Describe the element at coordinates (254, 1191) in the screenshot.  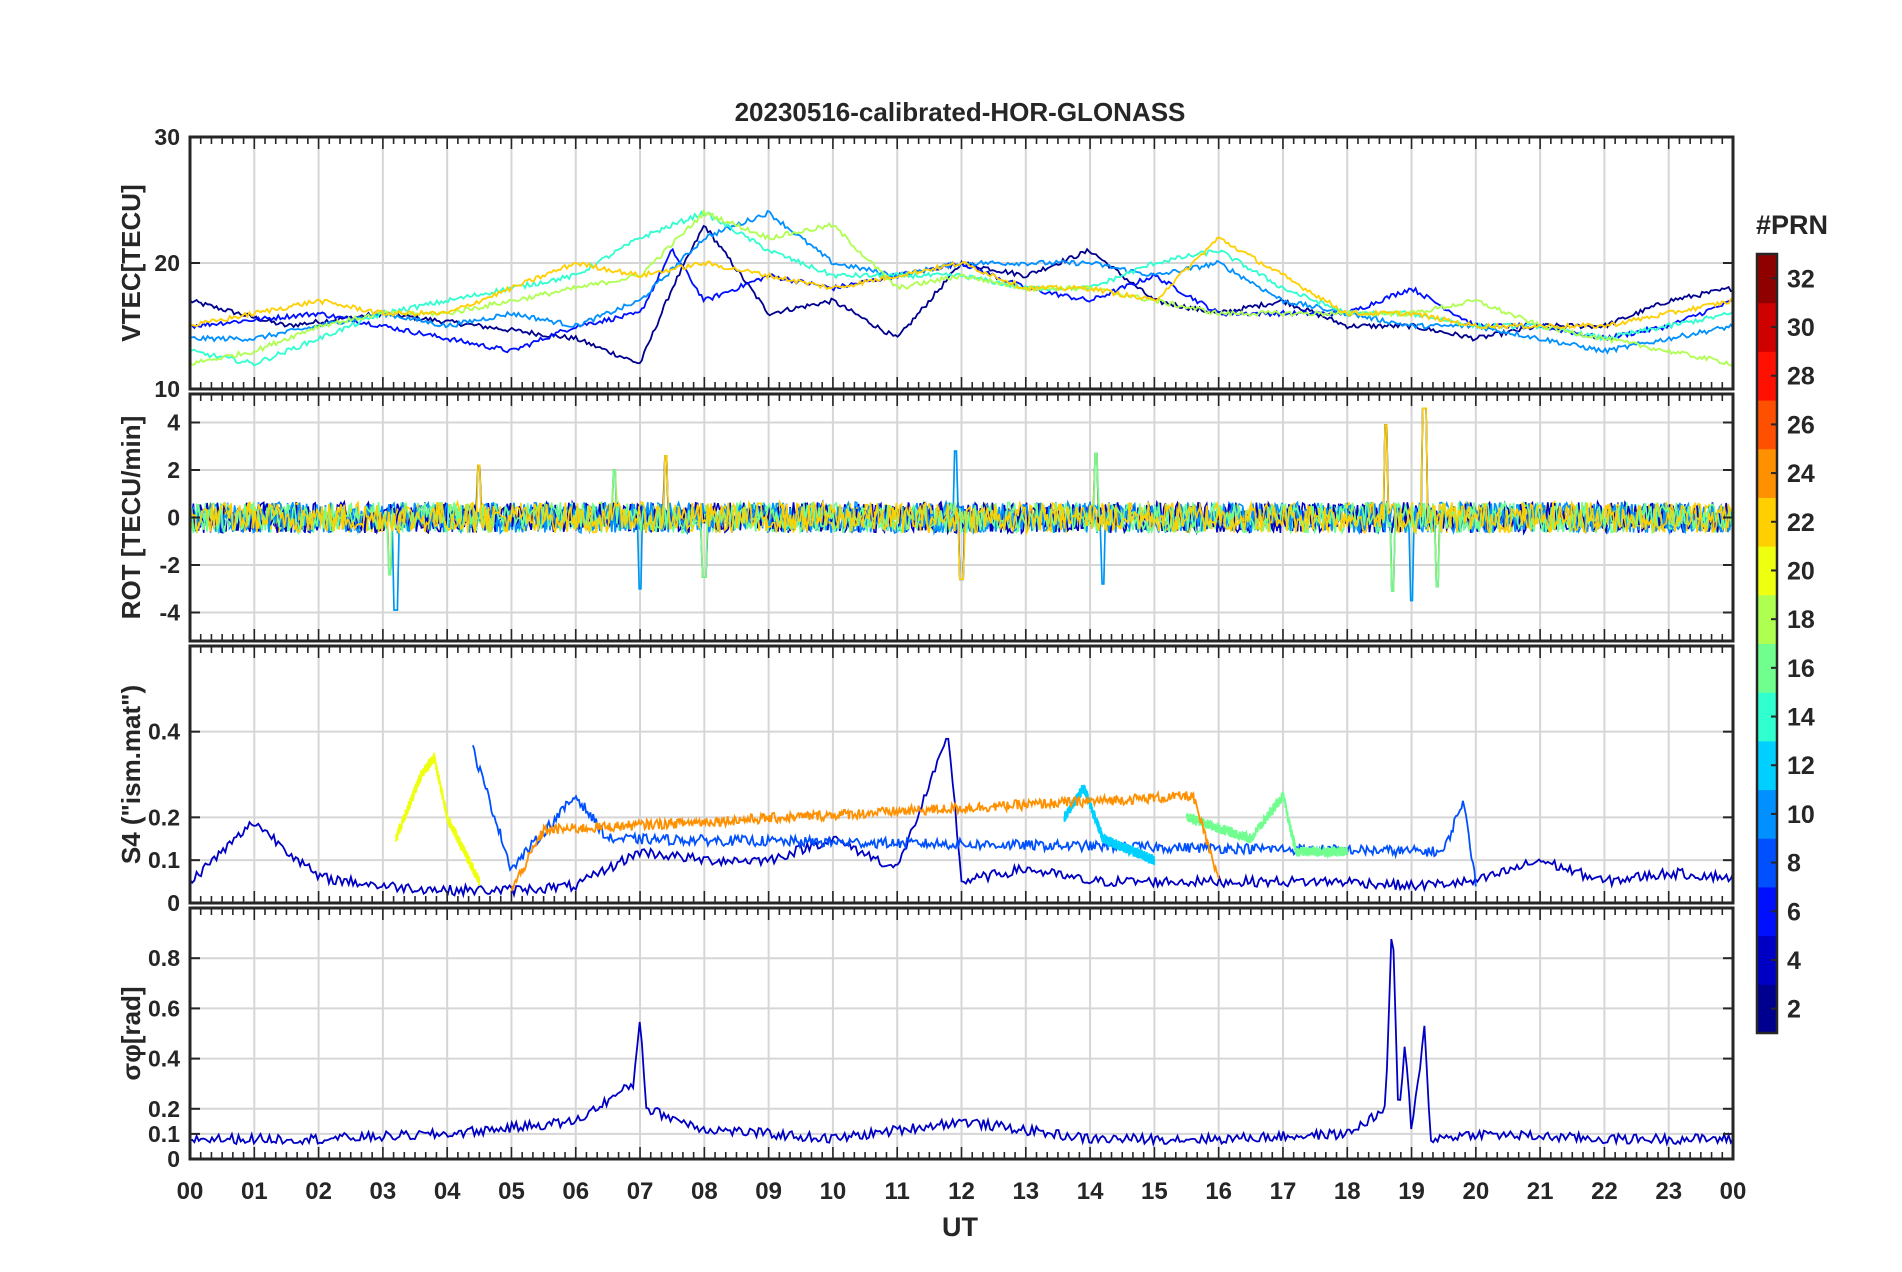
I see `x-tick-label: 01` at that location.